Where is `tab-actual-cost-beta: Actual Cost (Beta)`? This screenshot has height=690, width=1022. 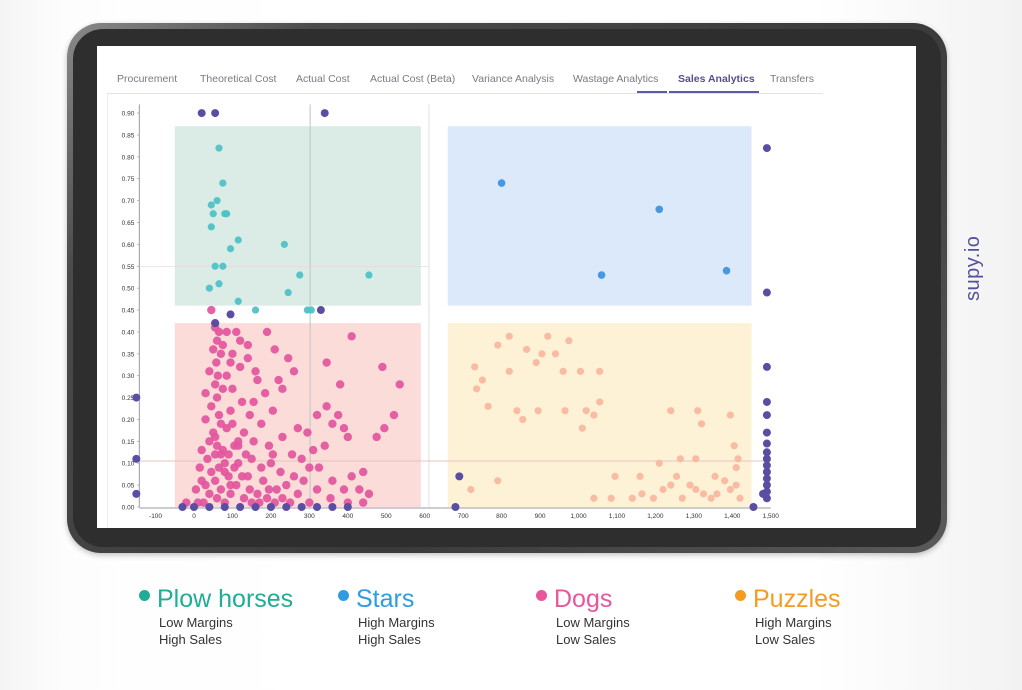 tab-actual-cost-beta: Actual Cost (Beta) is located at coordinates (413, 79).